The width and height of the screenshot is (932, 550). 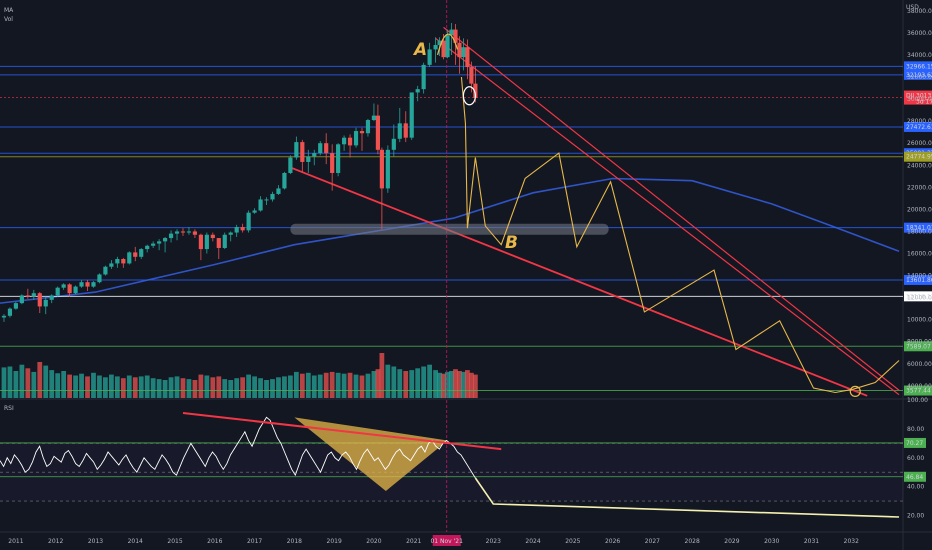 What do you see at coordinates (918, 346) in the screenshot?
I see `level-badge-label: 7589.07` at bounding box center [918, 346].